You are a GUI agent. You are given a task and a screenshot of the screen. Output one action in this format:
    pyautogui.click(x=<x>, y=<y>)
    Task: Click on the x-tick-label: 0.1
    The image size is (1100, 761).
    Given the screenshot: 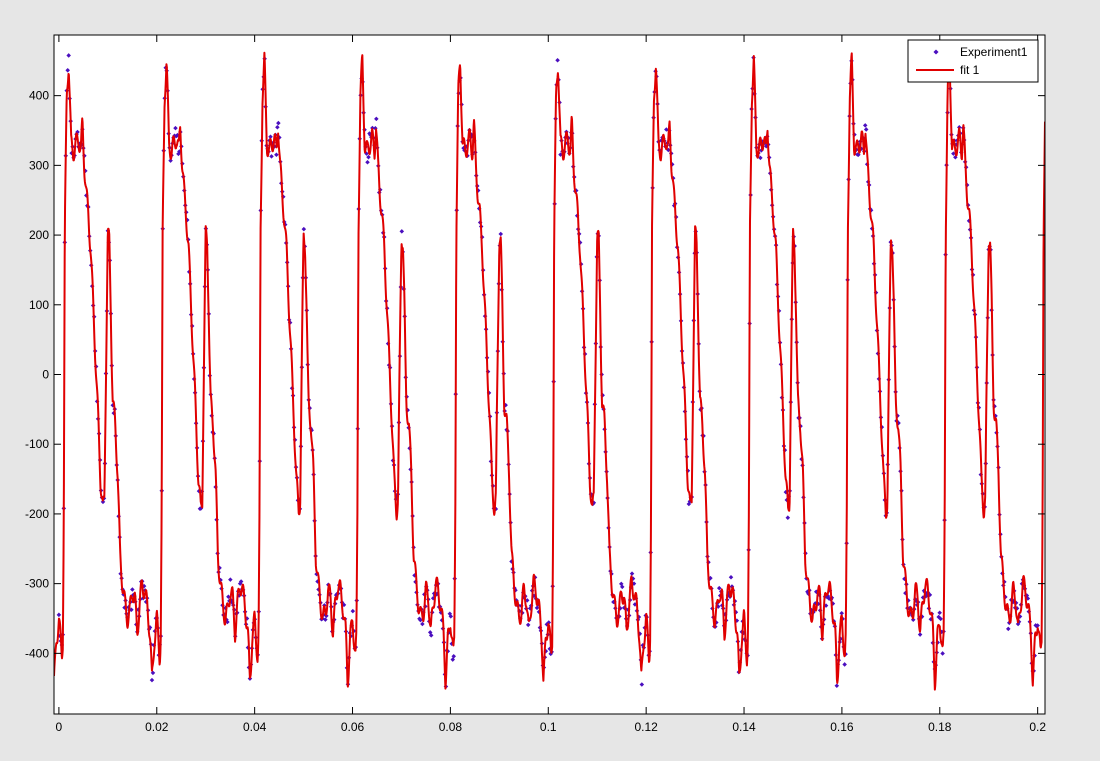 What is the action you would take?
    pyautogui.click(x=548, y=727)
    